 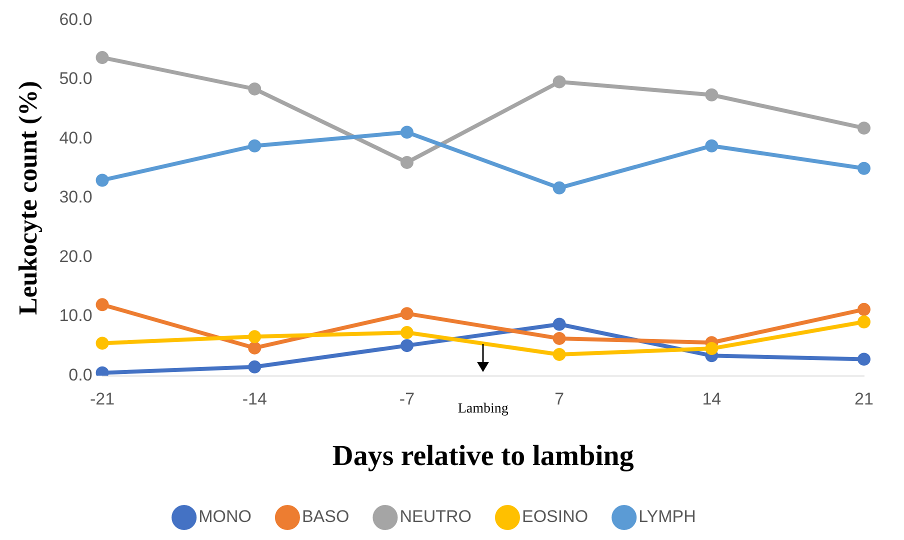 I want to click on legend-label: MONO, so click(x=225, y=516).